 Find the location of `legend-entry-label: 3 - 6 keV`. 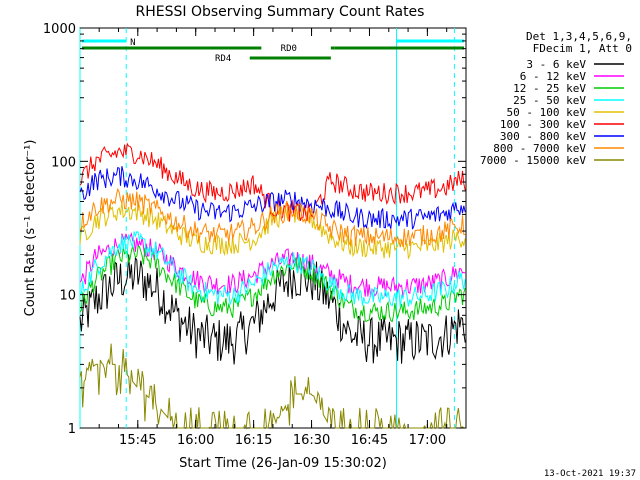

legend-entry-label: 3 - 6 keV is located at coordinates (556, 64).